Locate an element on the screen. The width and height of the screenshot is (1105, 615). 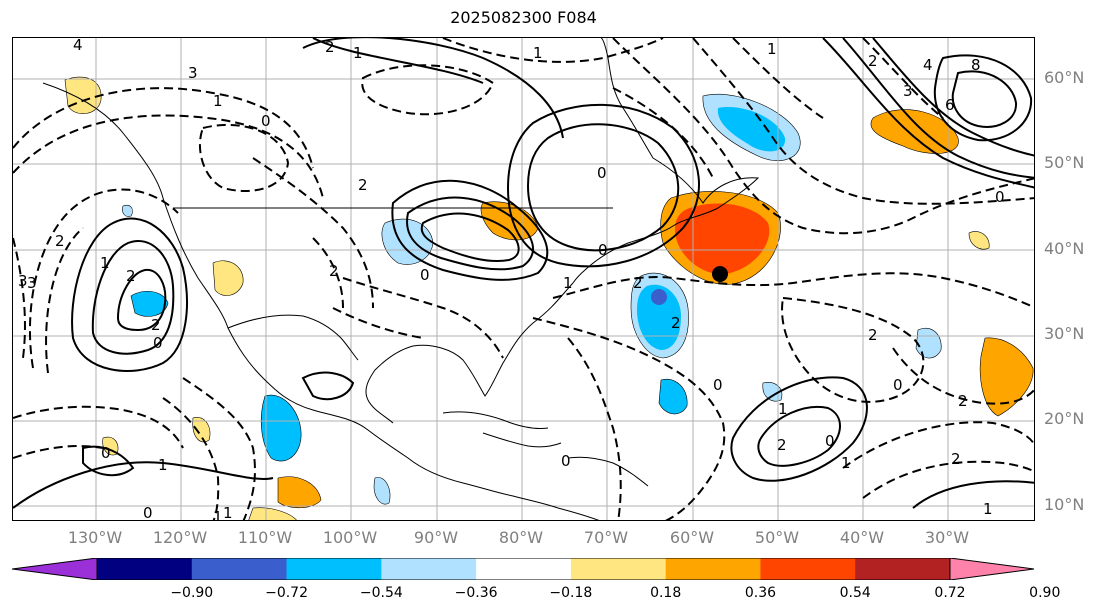
lon-label: 130°W is located at coordinates (95, 537).